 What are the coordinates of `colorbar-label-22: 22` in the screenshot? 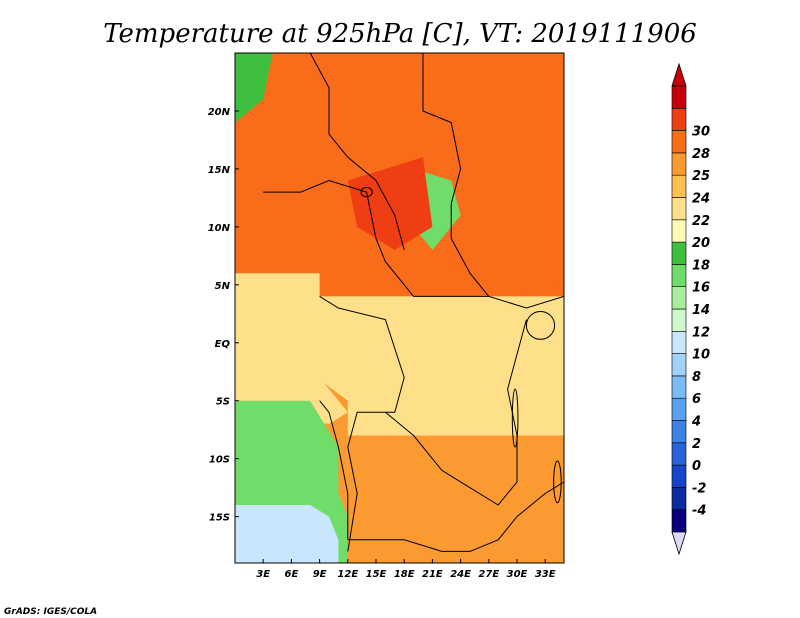 It's located at (701, 221).